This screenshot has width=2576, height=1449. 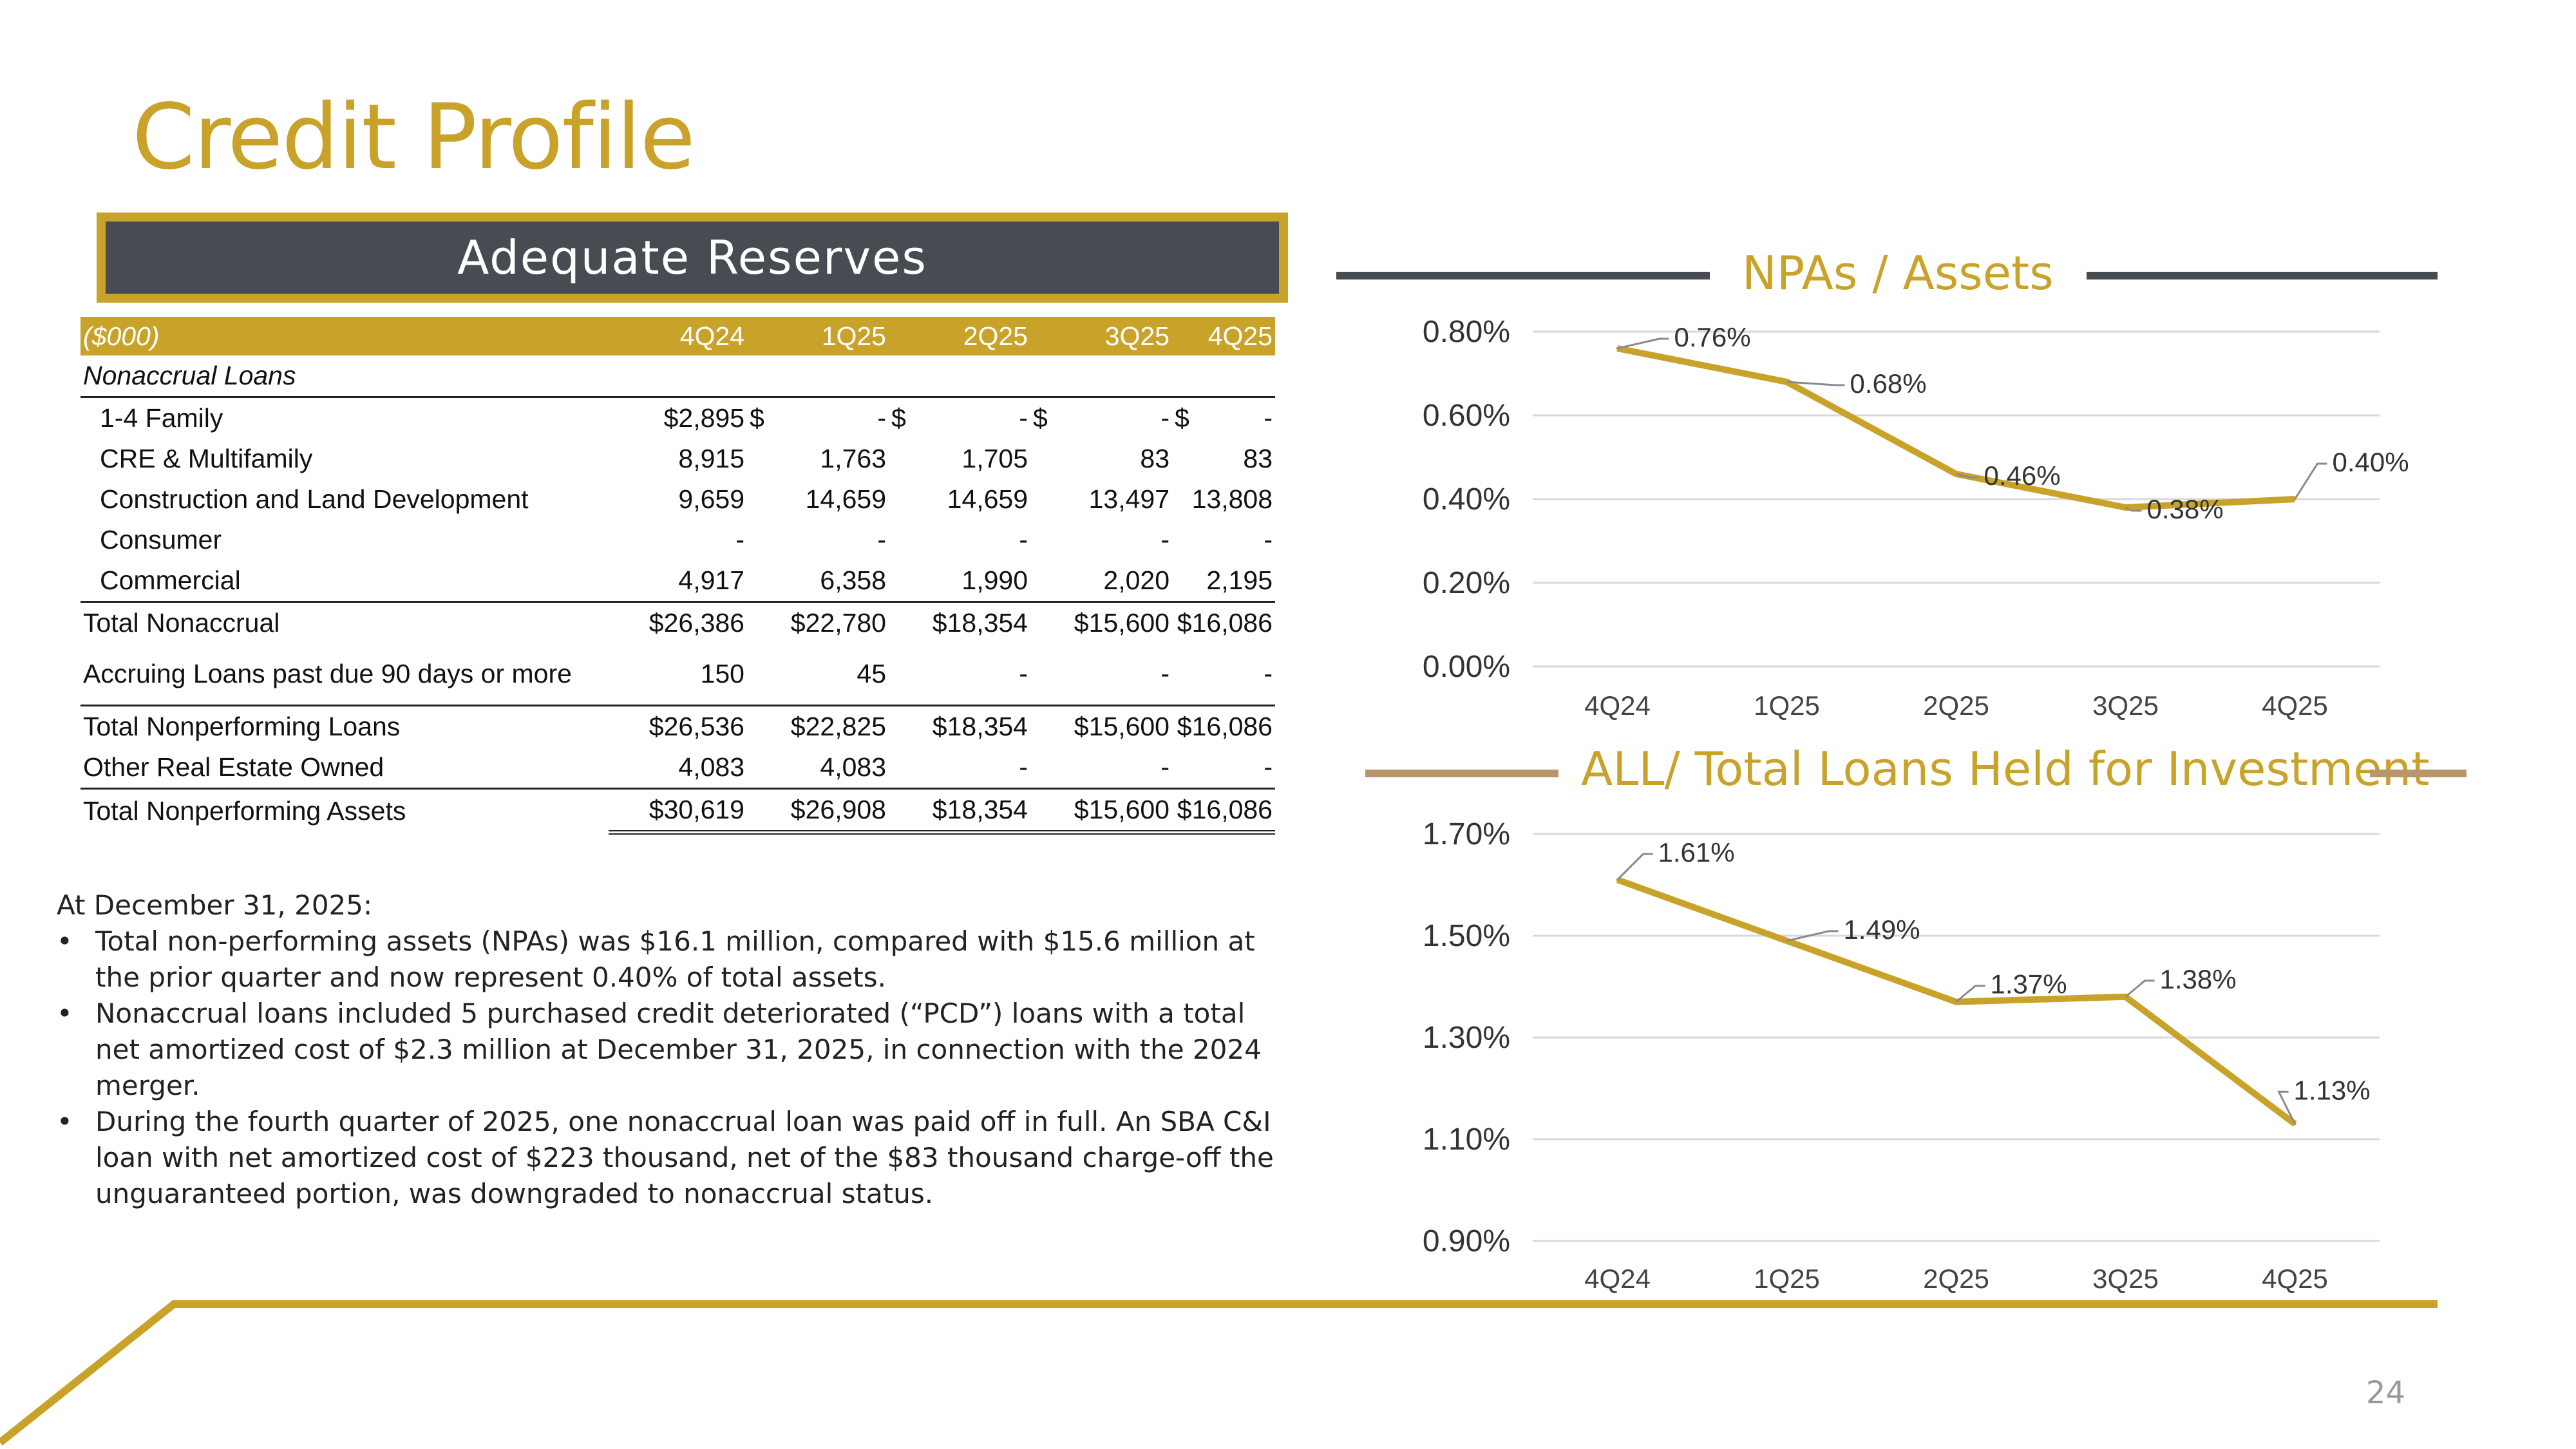 I want to click on row-label: Total Nonperforming Loans, so click(x=242, y=726).